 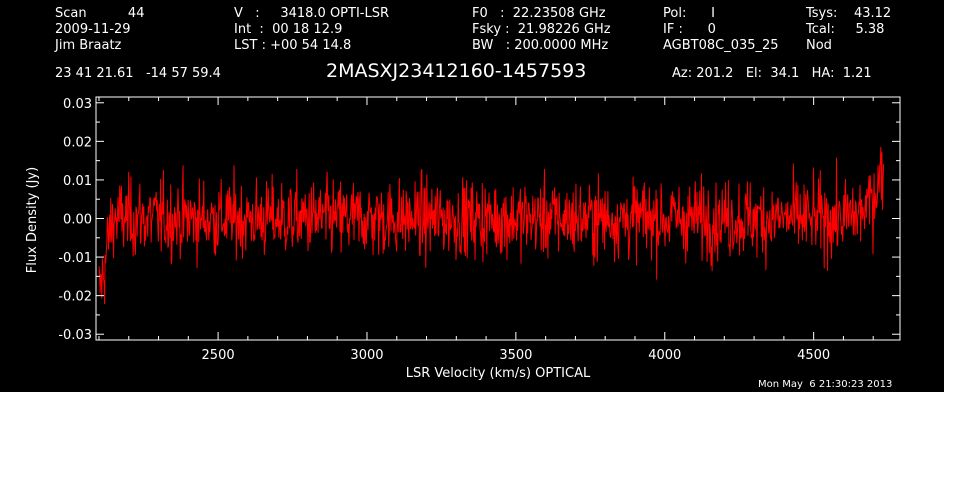 What do you see at coordinates (293, 45) in the screenshot?
I see `lst: LST : +00 54 14.8` at bounding box center [293, 45].